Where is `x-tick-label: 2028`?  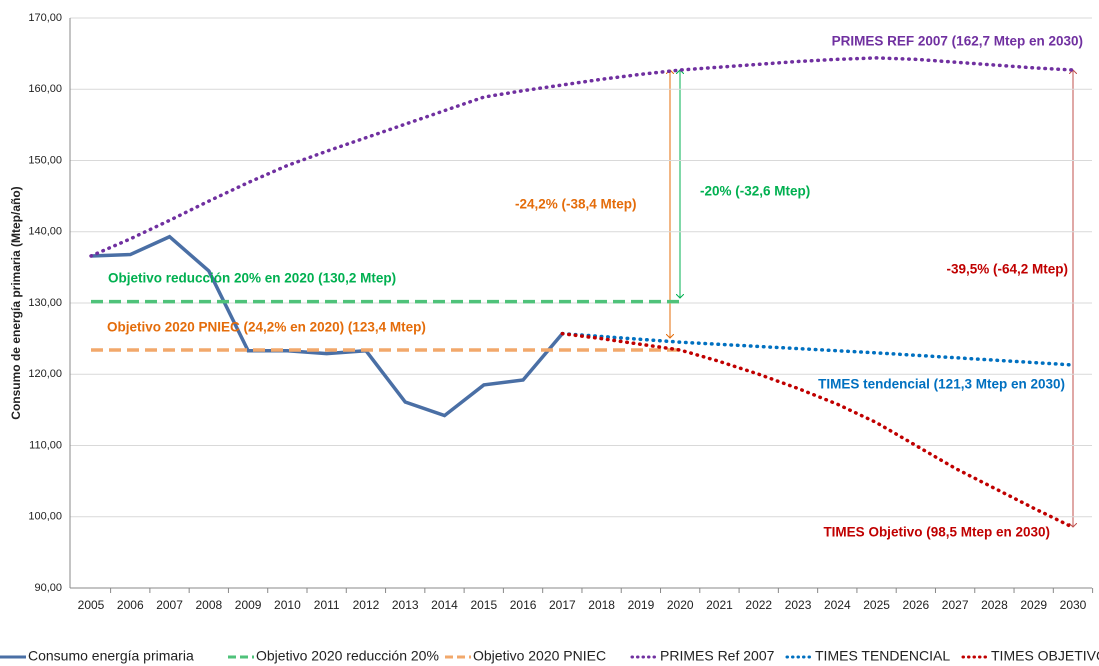 x-tick-label: 2028 is located at coordinates (994, 605).